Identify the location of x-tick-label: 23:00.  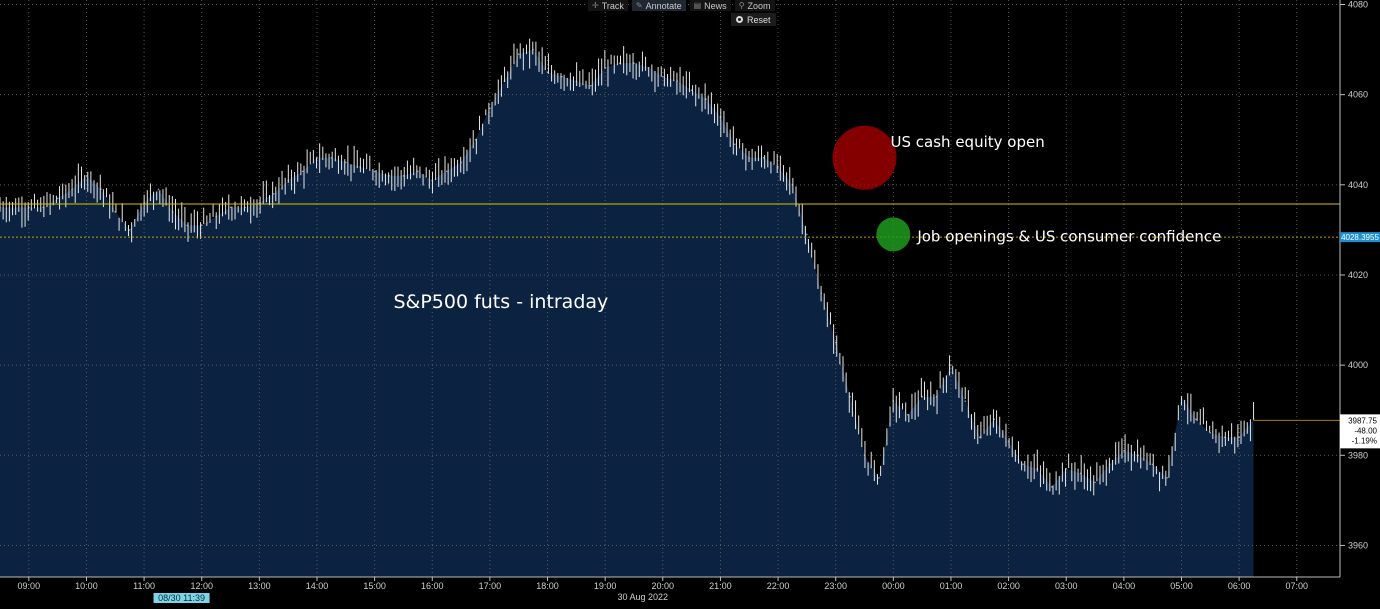
(835, 586).